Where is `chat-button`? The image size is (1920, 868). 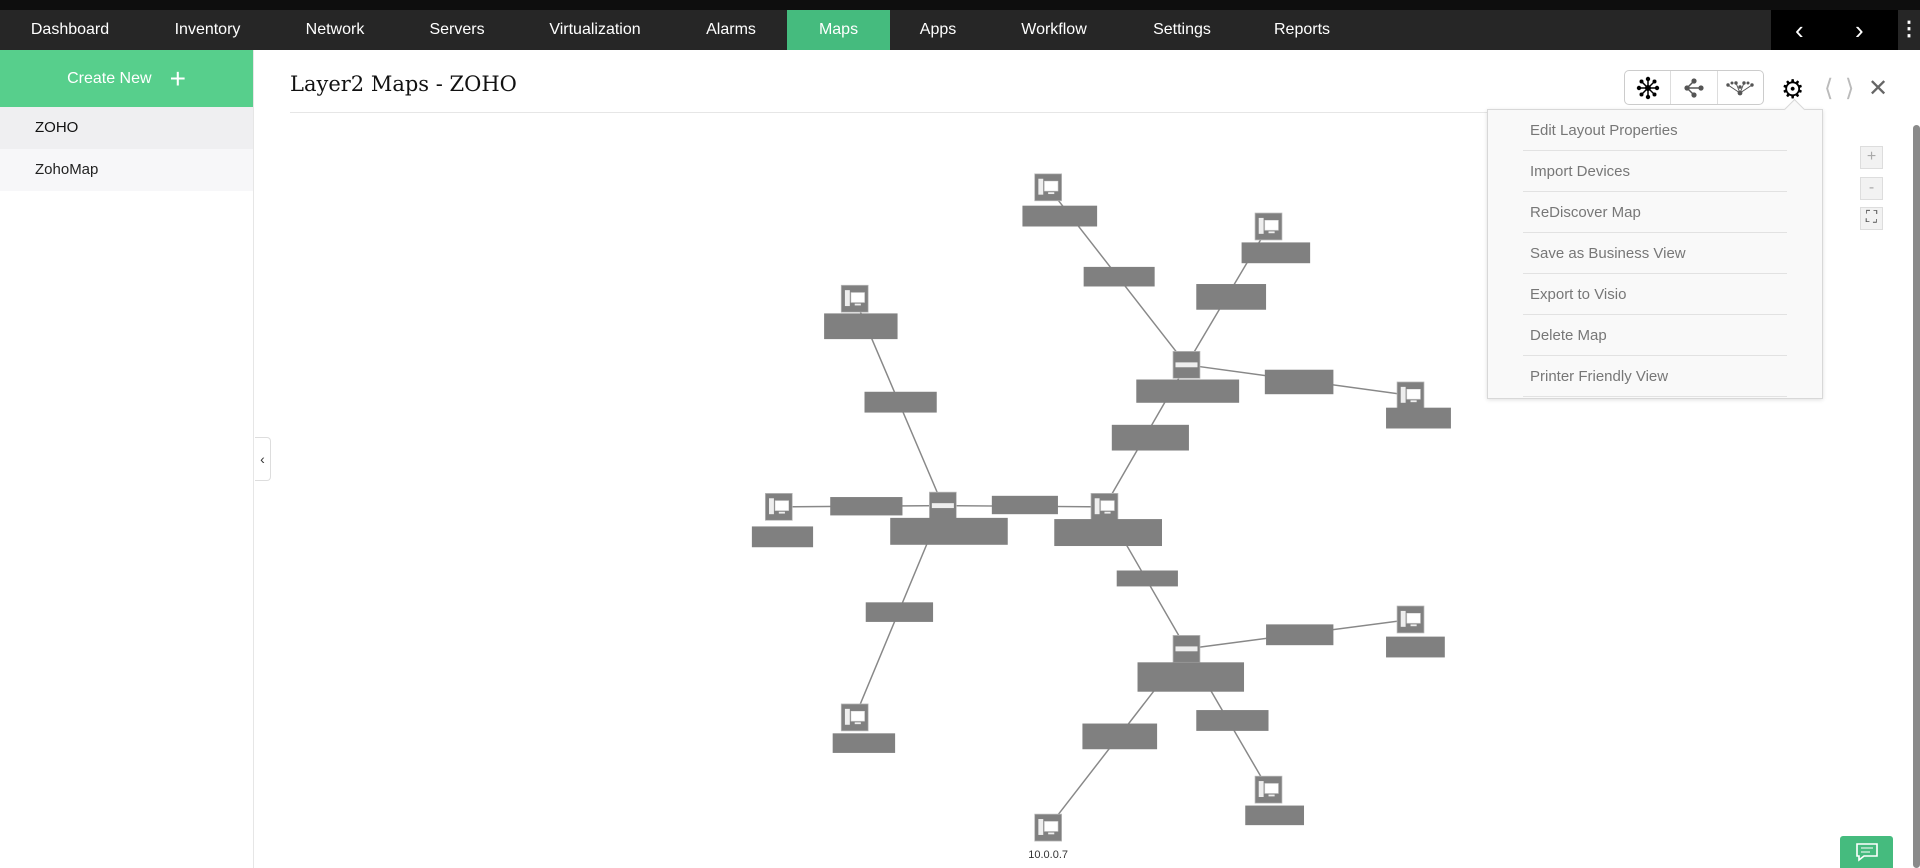 chat-button is located at coordinates (1866, 852).